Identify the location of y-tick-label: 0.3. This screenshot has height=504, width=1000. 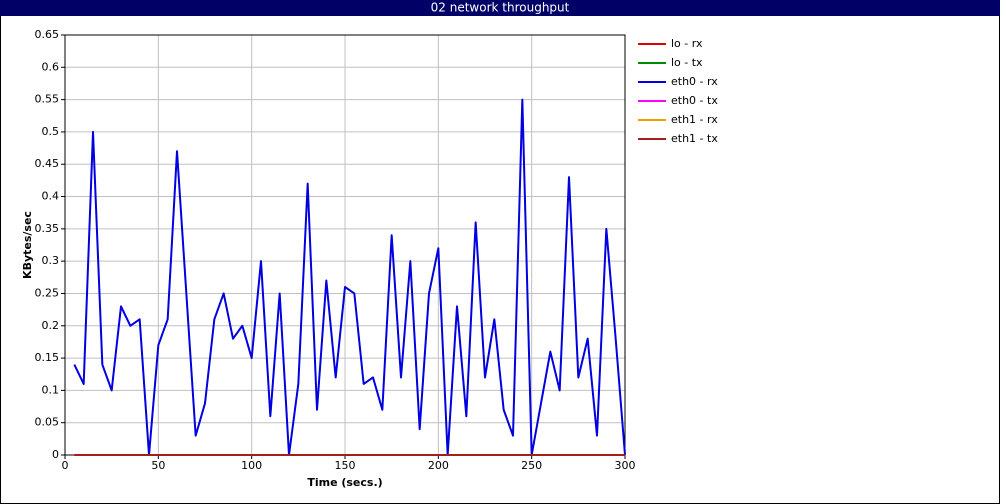
(51, 260).